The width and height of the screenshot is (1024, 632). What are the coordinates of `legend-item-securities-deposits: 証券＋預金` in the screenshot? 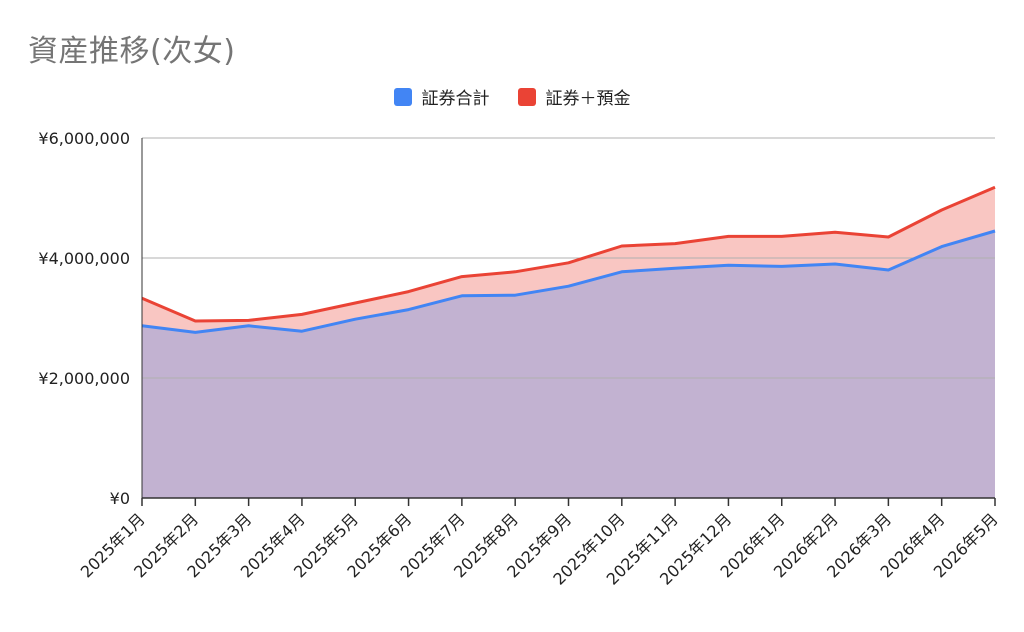 It's located at (574, 96).